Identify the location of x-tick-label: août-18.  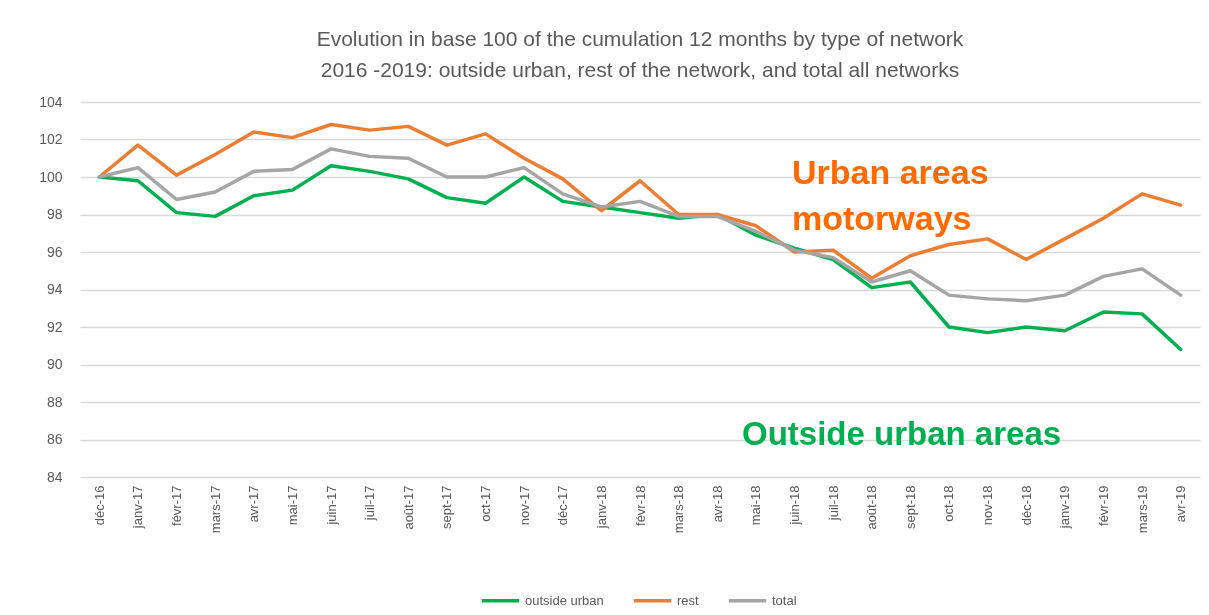
(872, 507).